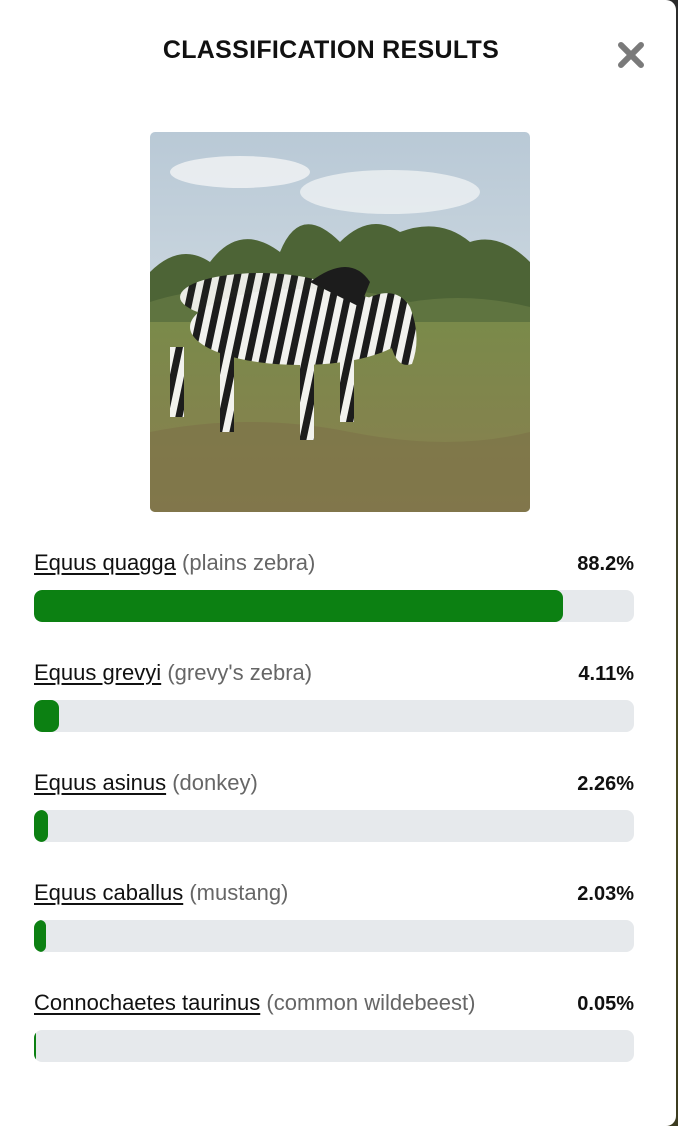  I want to click on result-label: Equus asinus (donkey), so click(299, 783).